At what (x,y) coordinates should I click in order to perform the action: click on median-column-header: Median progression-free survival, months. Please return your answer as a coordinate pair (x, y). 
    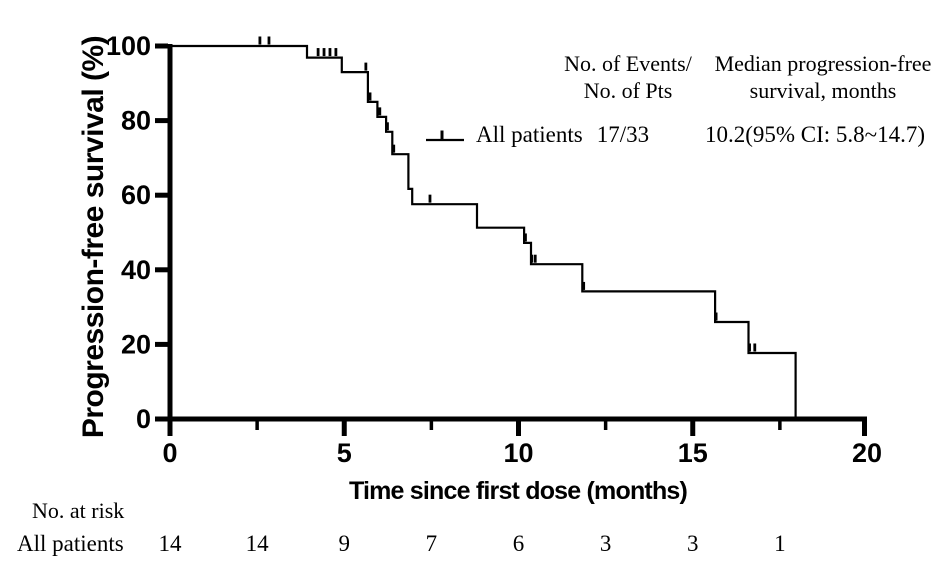
    Looking at the image, I should click on (814, 77).